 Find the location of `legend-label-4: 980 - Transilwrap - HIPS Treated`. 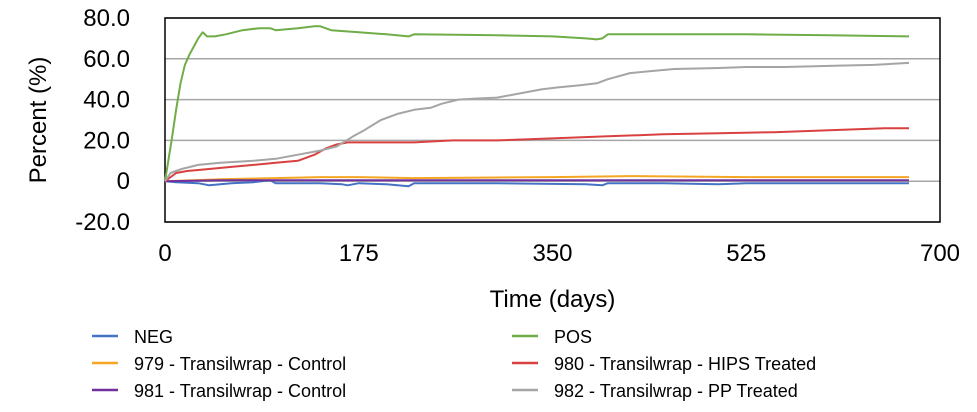

legend-label-4: 980 - Transilwrap - HIPS Treated is located at coordinates (685, 364).